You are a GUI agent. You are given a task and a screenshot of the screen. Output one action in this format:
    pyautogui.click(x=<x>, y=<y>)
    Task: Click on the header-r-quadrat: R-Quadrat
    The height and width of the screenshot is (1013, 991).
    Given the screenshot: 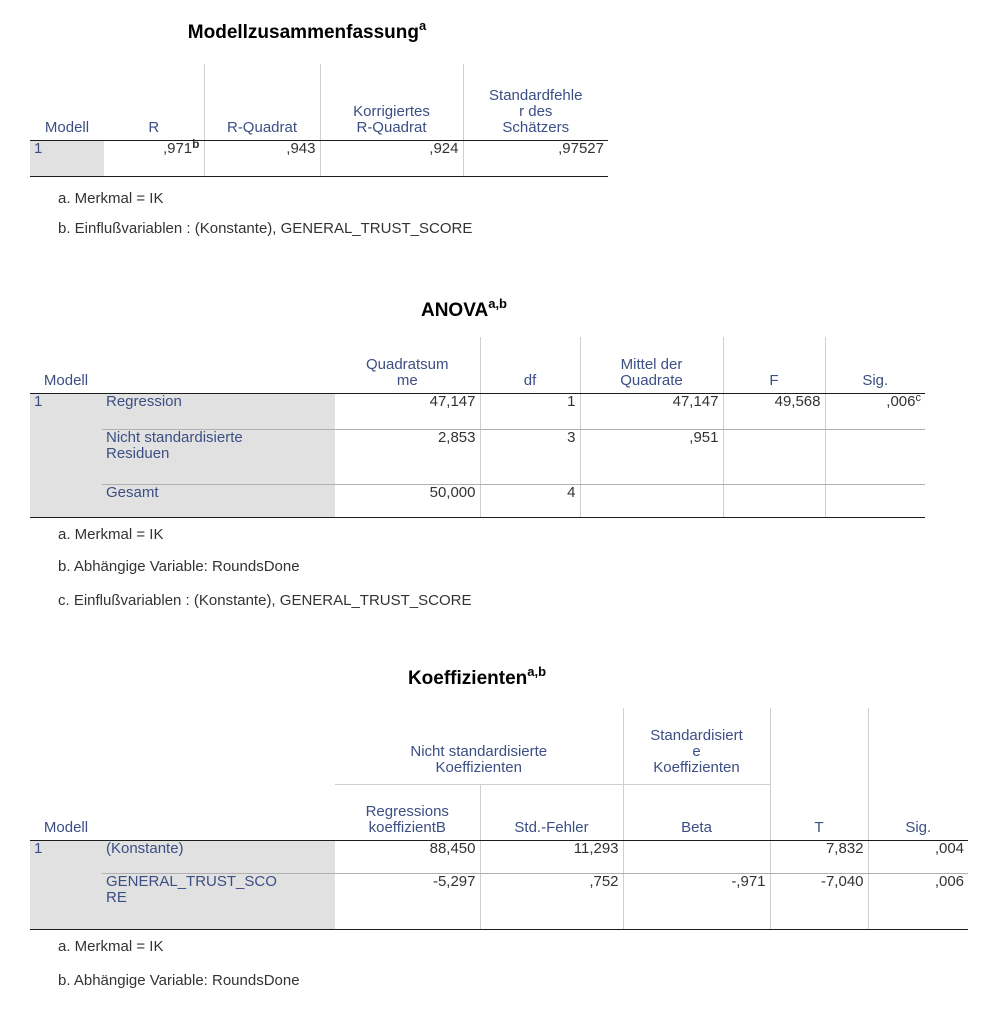 What is the action you would take?
    pyautogui.click(x=261, y=102)
    